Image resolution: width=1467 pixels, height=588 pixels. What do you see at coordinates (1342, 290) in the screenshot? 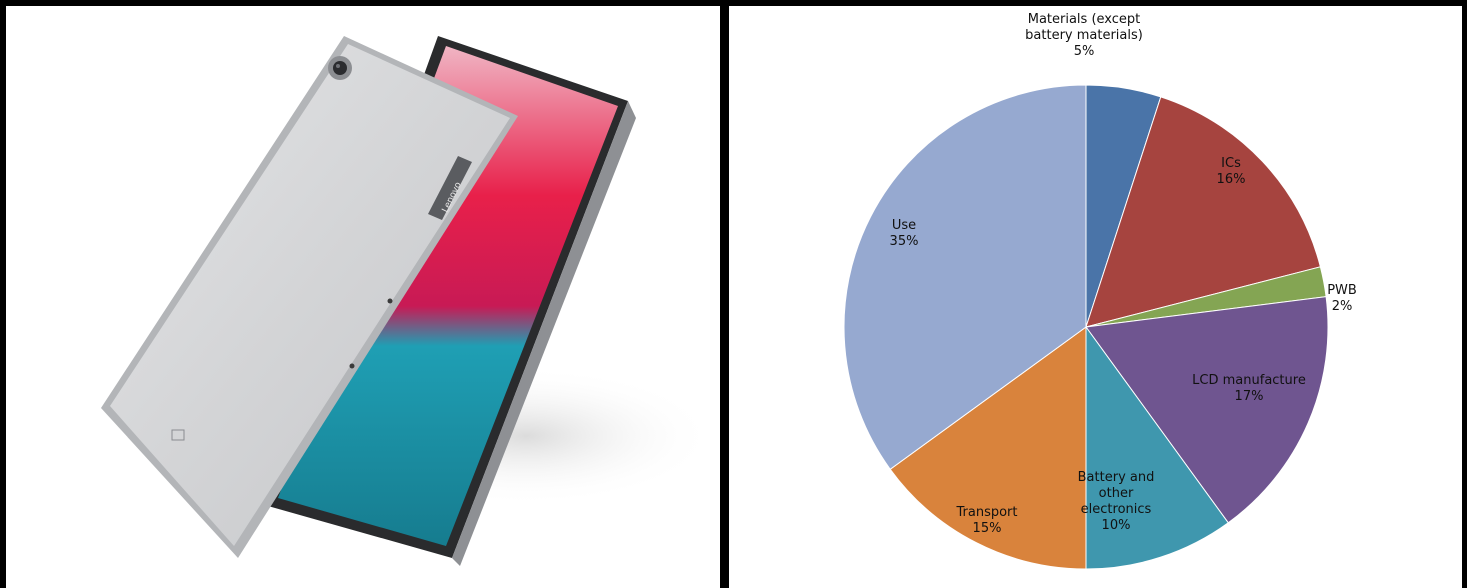
I see `pie-label-line: PWB` at bounding box center [1342, 290].